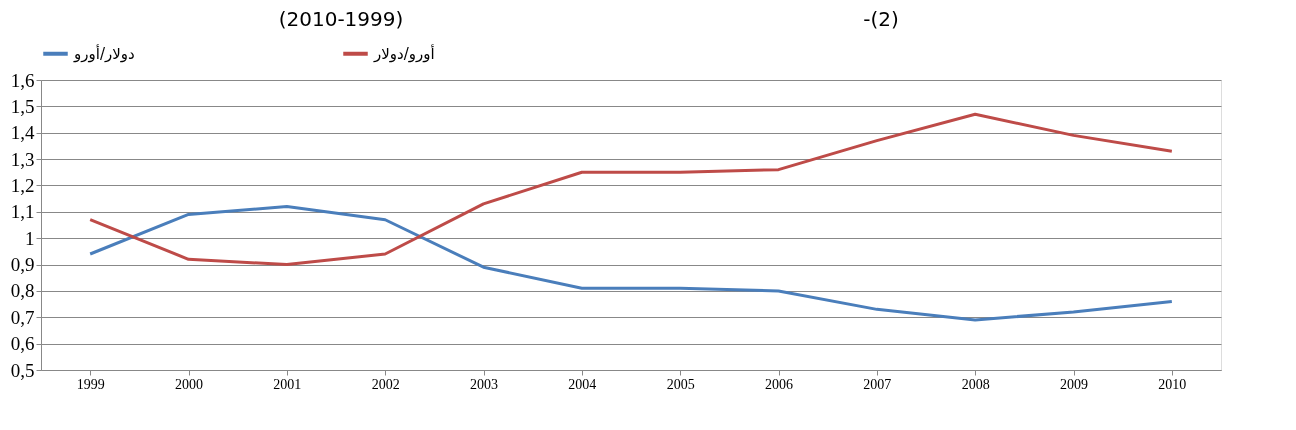 This screenshot has height=430, width=1296. I want to click on y-tick-label: 1,2, so click(22, 185).